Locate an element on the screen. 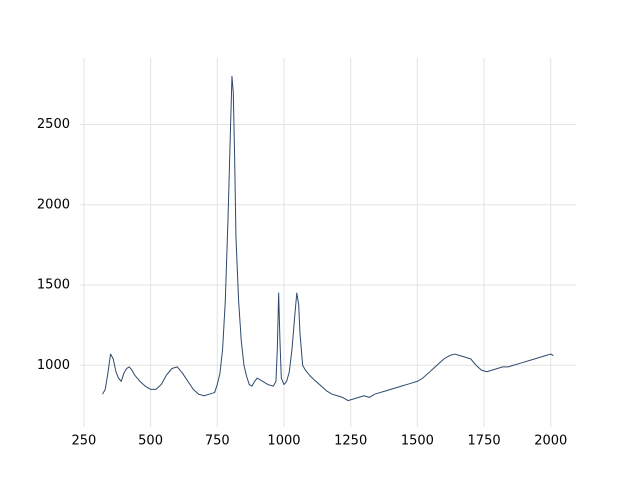 This screenshot has height=480, width=640. x-tick-label: 250 is located at coordinates (83, 441).